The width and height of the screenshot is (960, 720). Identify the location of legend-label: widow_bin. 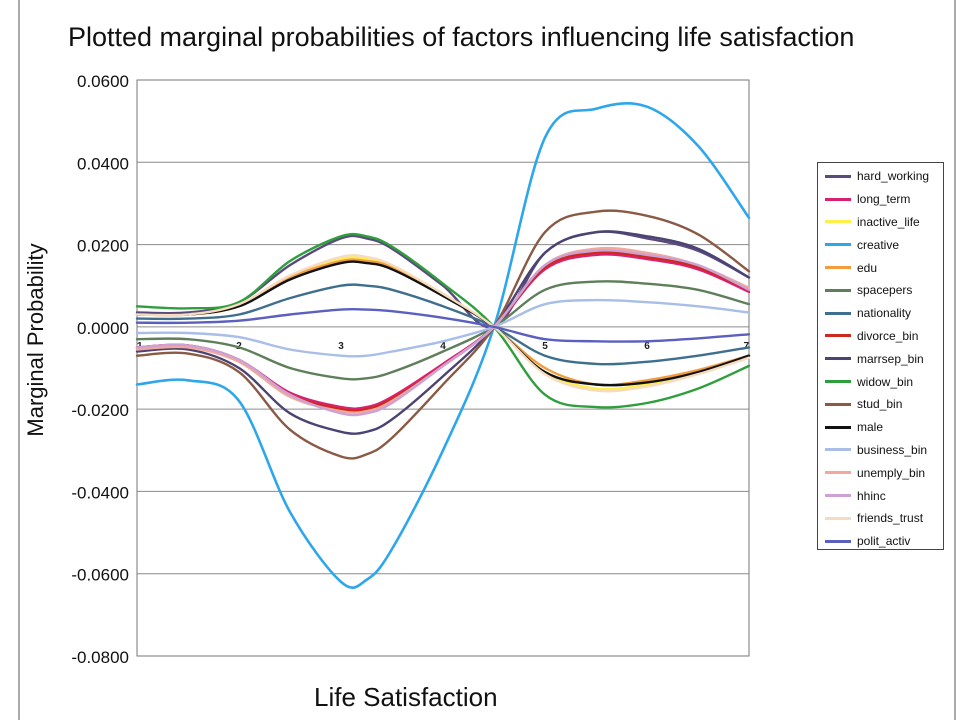
(885, 381).